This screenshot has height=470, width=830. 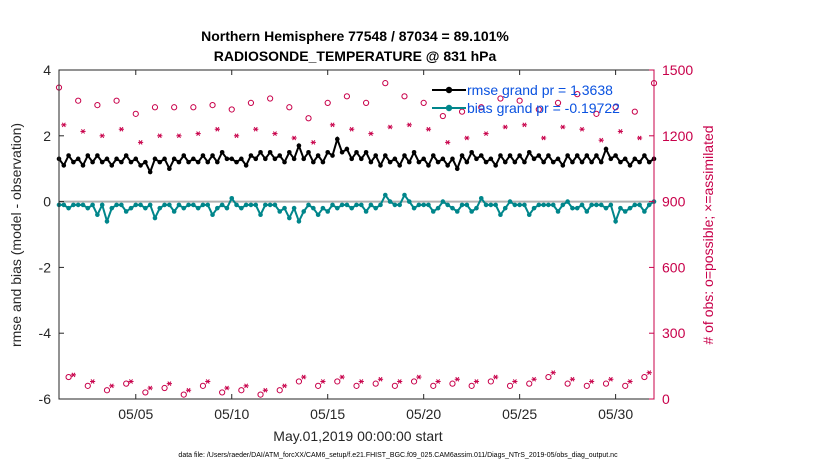 I want to click on series-lines-layer, so click(x=356, y=180).